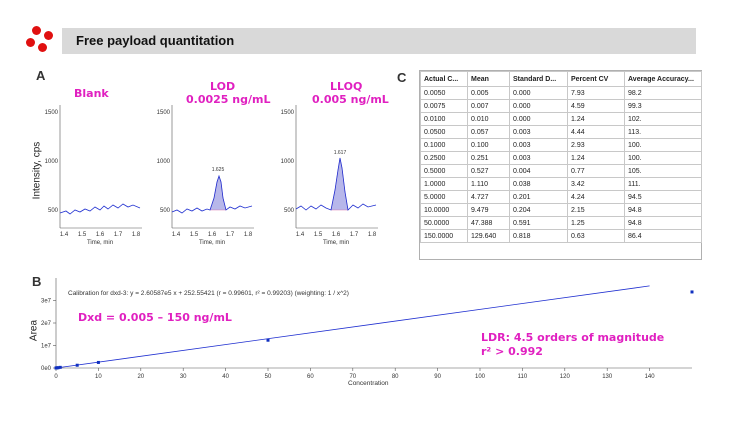  What do you see at coordinates (155, 317) in the screenshot?
I see `range-label: Dxd = 0.005 – 150 ng/mL` at bounding box center [155, 317].